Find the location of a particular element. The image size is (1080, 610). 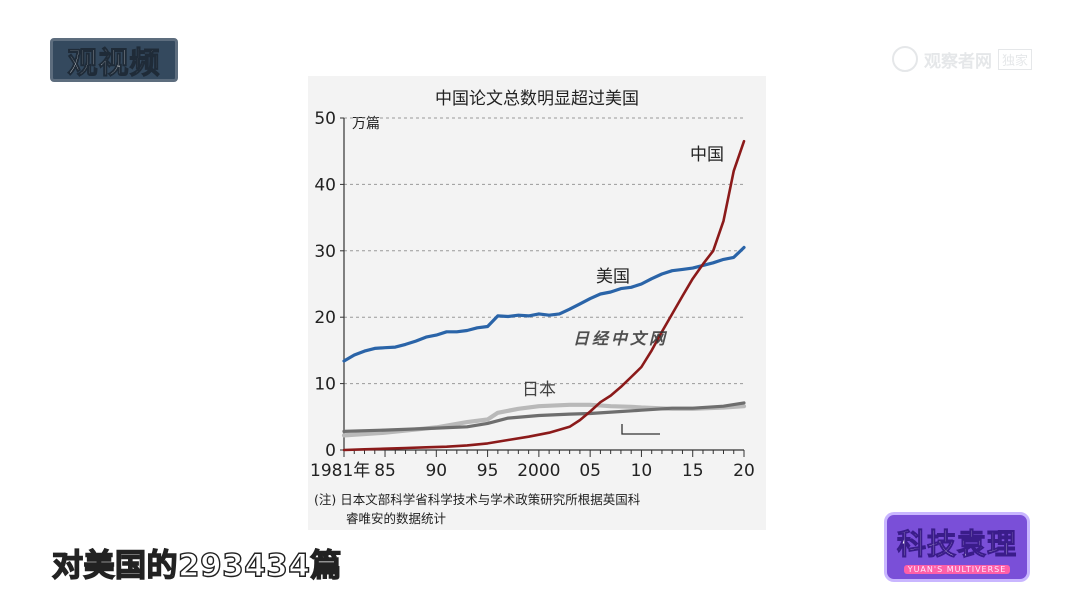

x-ticks: 1981年 85 90 95 2000 05 10 15 20 is located at coordinates (532, 471).